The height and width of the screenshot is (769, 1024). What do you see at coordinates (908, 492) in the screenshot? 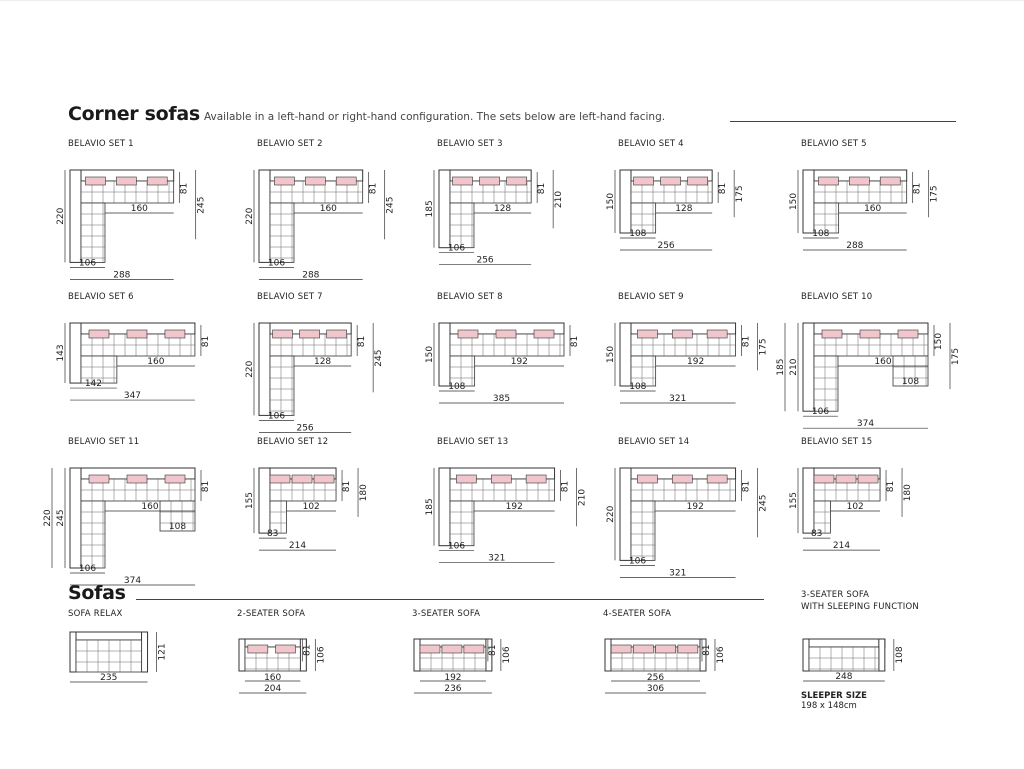
I see `total-depth-label: 180` at bounding box center [908, 492].